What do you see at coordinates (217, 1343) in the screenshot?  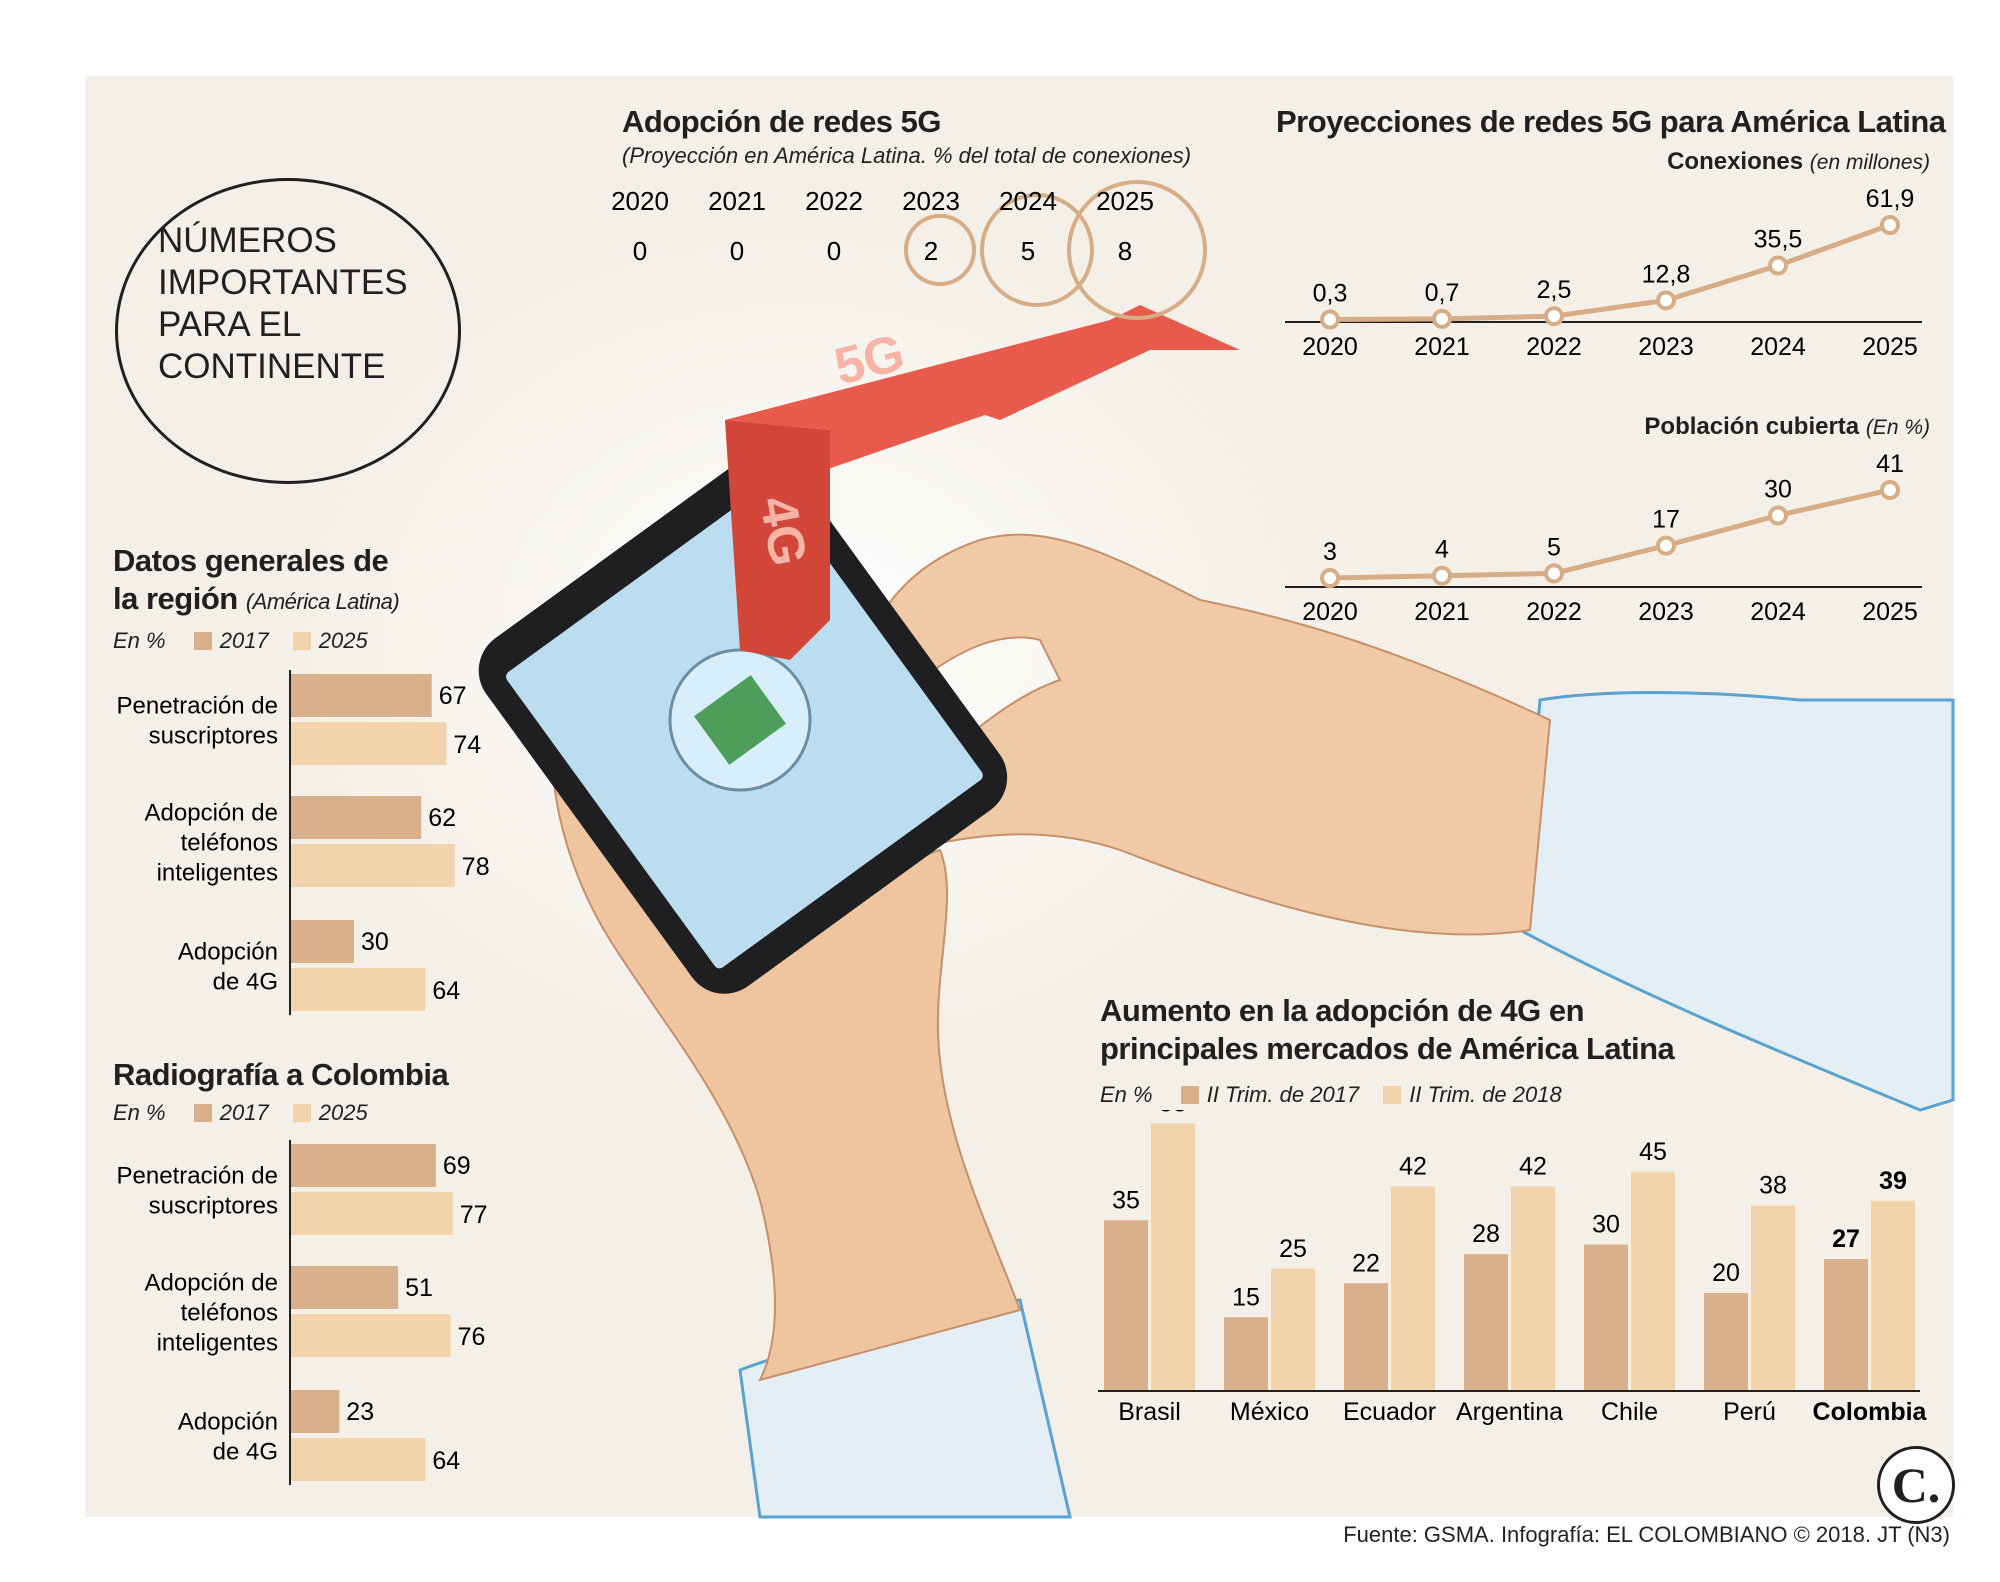 I see `category-label-line: inteligentes` at bounding box center [217, 1343].